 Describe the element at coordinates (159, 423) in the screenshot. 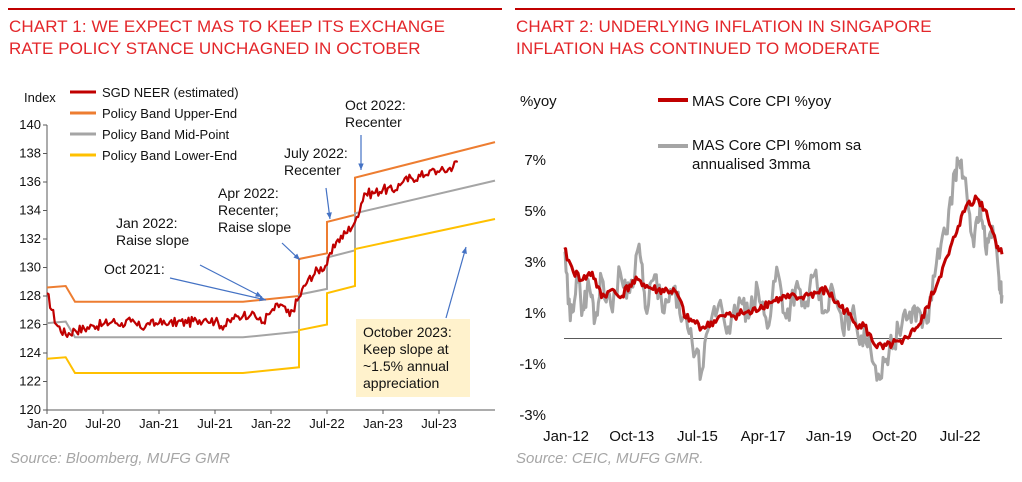

I see `chart1-x-tick-label: Jan-21` at that location.